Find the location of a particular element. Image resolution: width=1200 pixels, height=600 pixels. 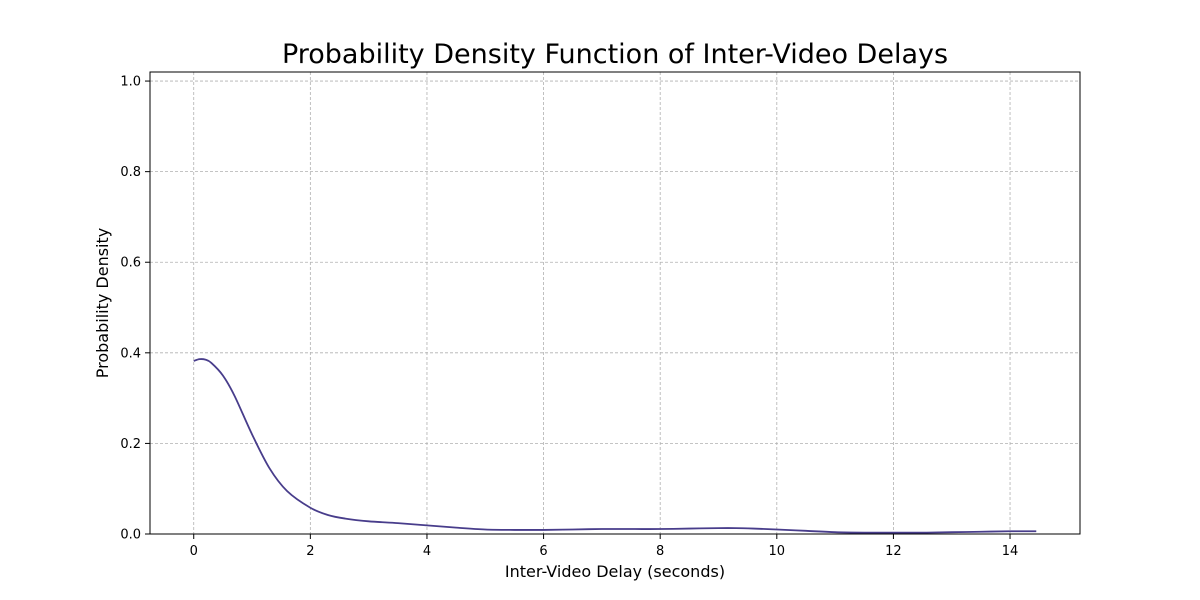

x-tick-label: 2 is located at coordinates (310, 551).